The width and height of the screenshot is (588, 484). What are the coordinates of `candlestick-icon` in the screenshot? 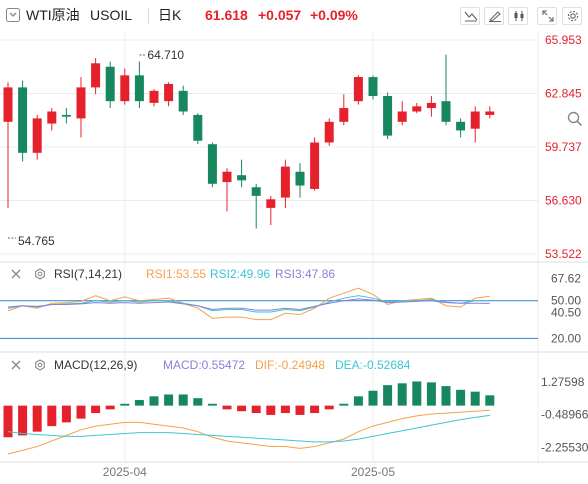 It's located at (519, 16).